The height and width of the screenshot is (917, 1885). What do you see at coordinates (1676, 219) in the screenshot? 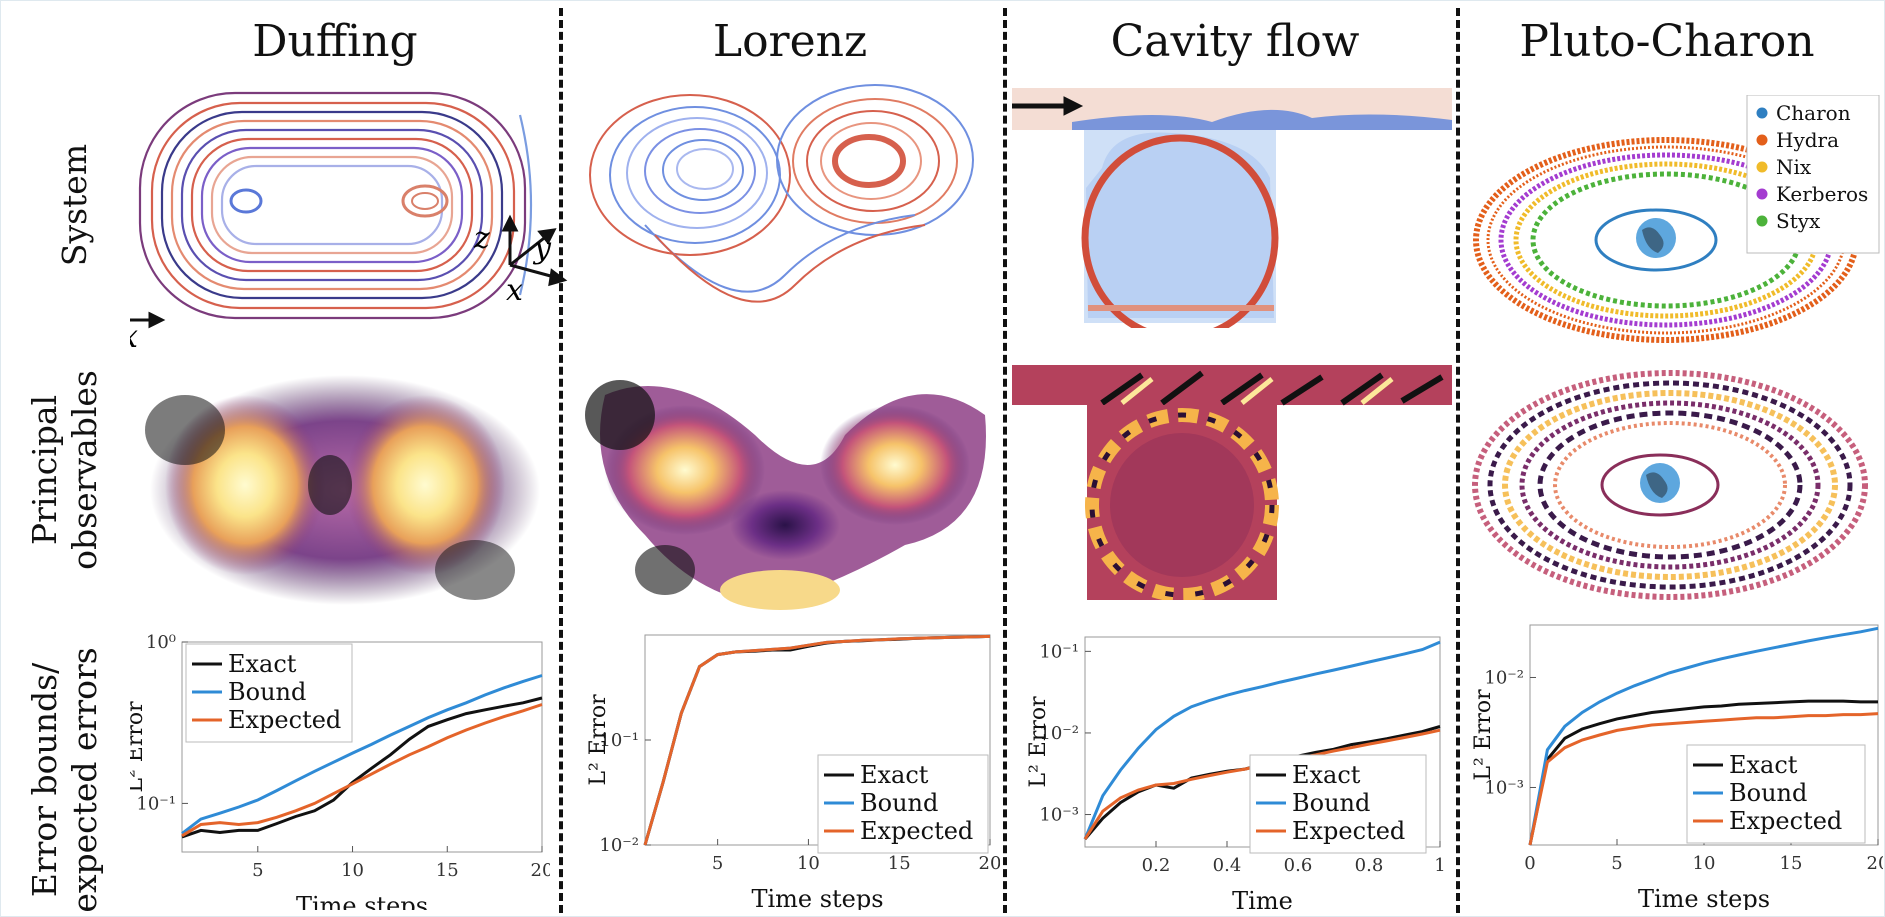
I see `pluto-system-plot: Charon Hydra Nix Kerberos Styx` at bounding box center [1676, 219].